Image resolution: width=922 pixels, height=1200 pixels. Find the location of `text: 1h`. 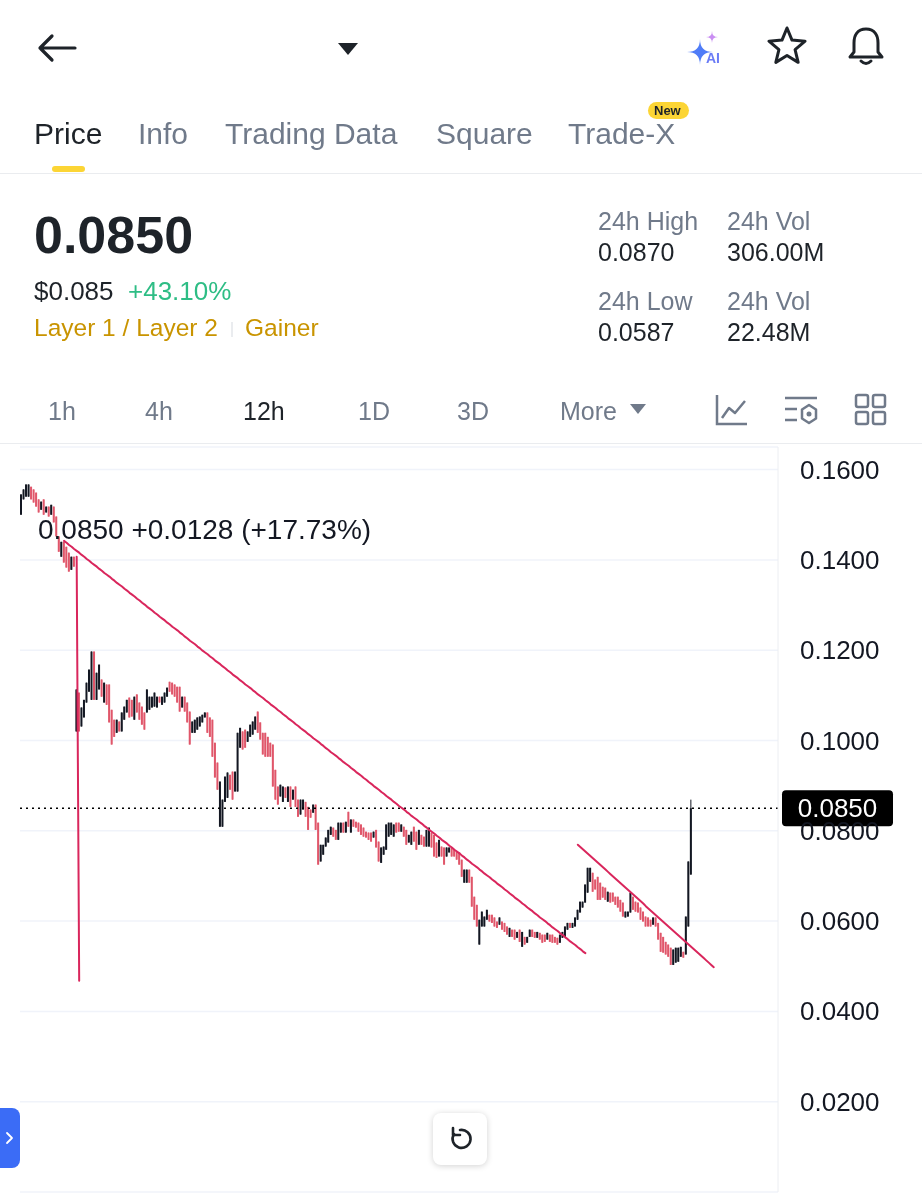

text: 1h is located at coordinates (62, 410).